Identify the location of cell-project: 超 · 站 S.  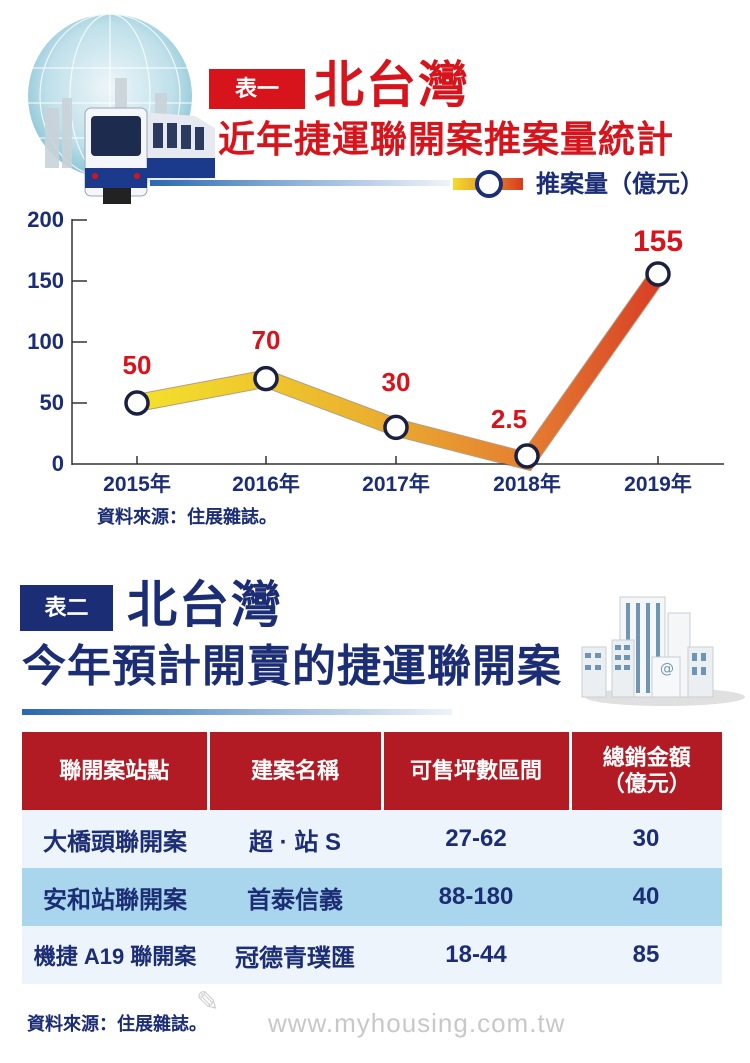
(295, 839).